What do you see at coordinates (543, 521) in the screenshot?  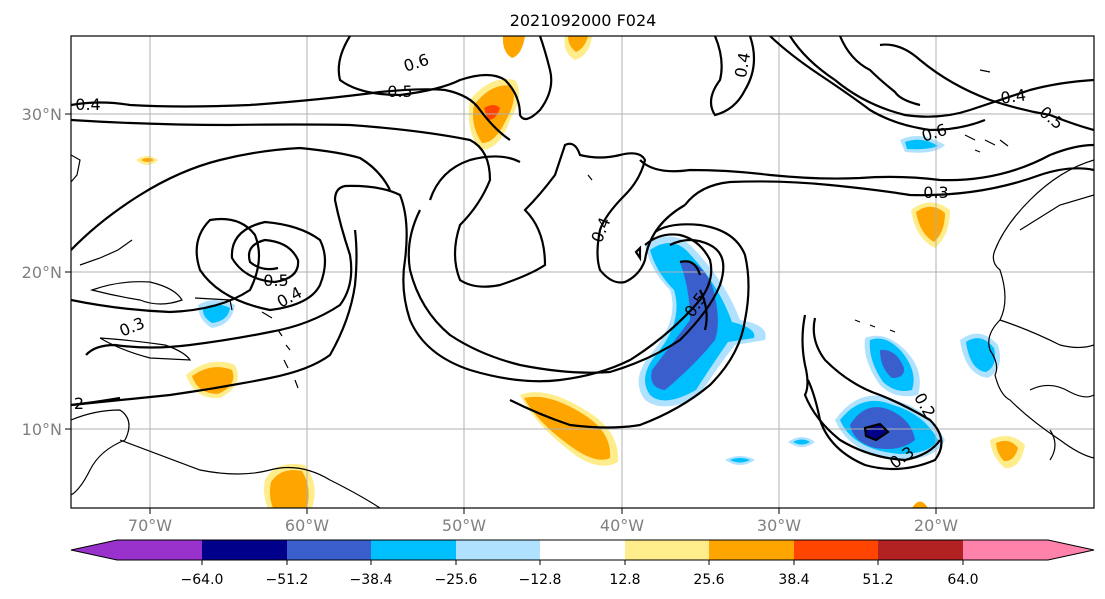 I see `longitude-axis: 70°W 60°W 50°W 40°W 30°W 20°W` at bounding box center [543, 521].